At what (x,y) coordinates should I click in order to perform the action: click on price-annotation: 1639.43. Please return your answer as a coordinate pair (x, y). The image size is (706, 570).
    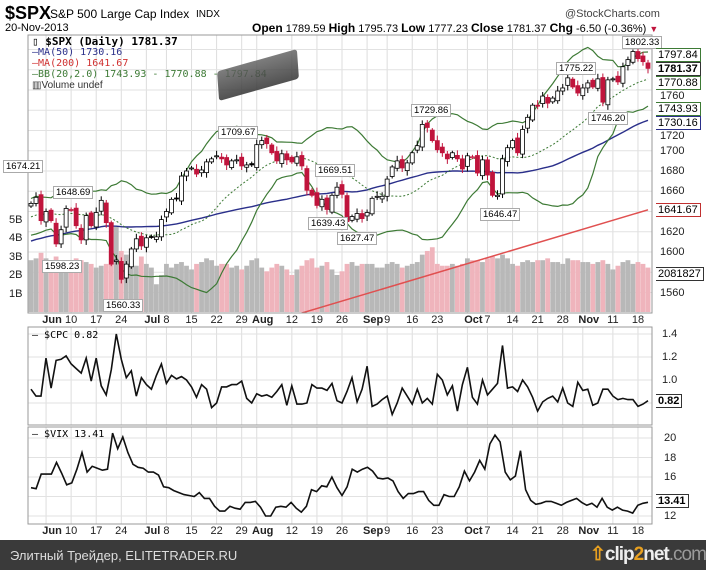
    Looking at the image, I should click on (328, 223).